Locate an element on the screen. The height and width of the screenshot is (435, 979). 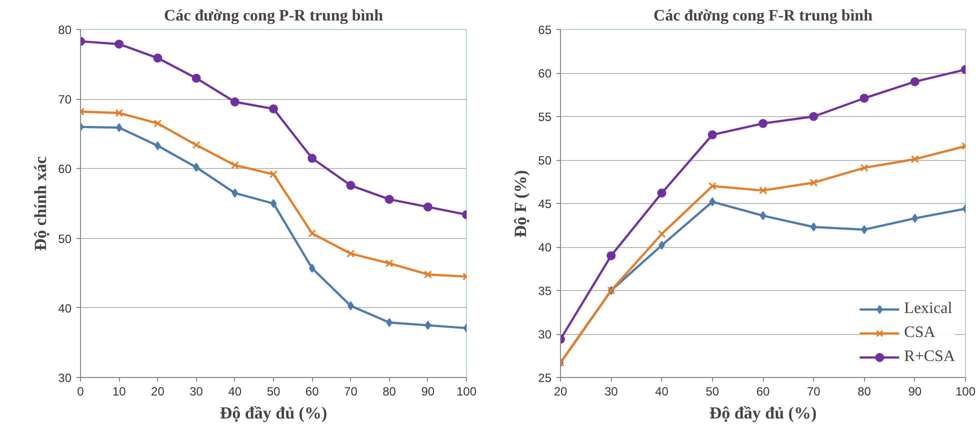
y-axis-title: Độ F (%) is located at coordinates (520, 204).